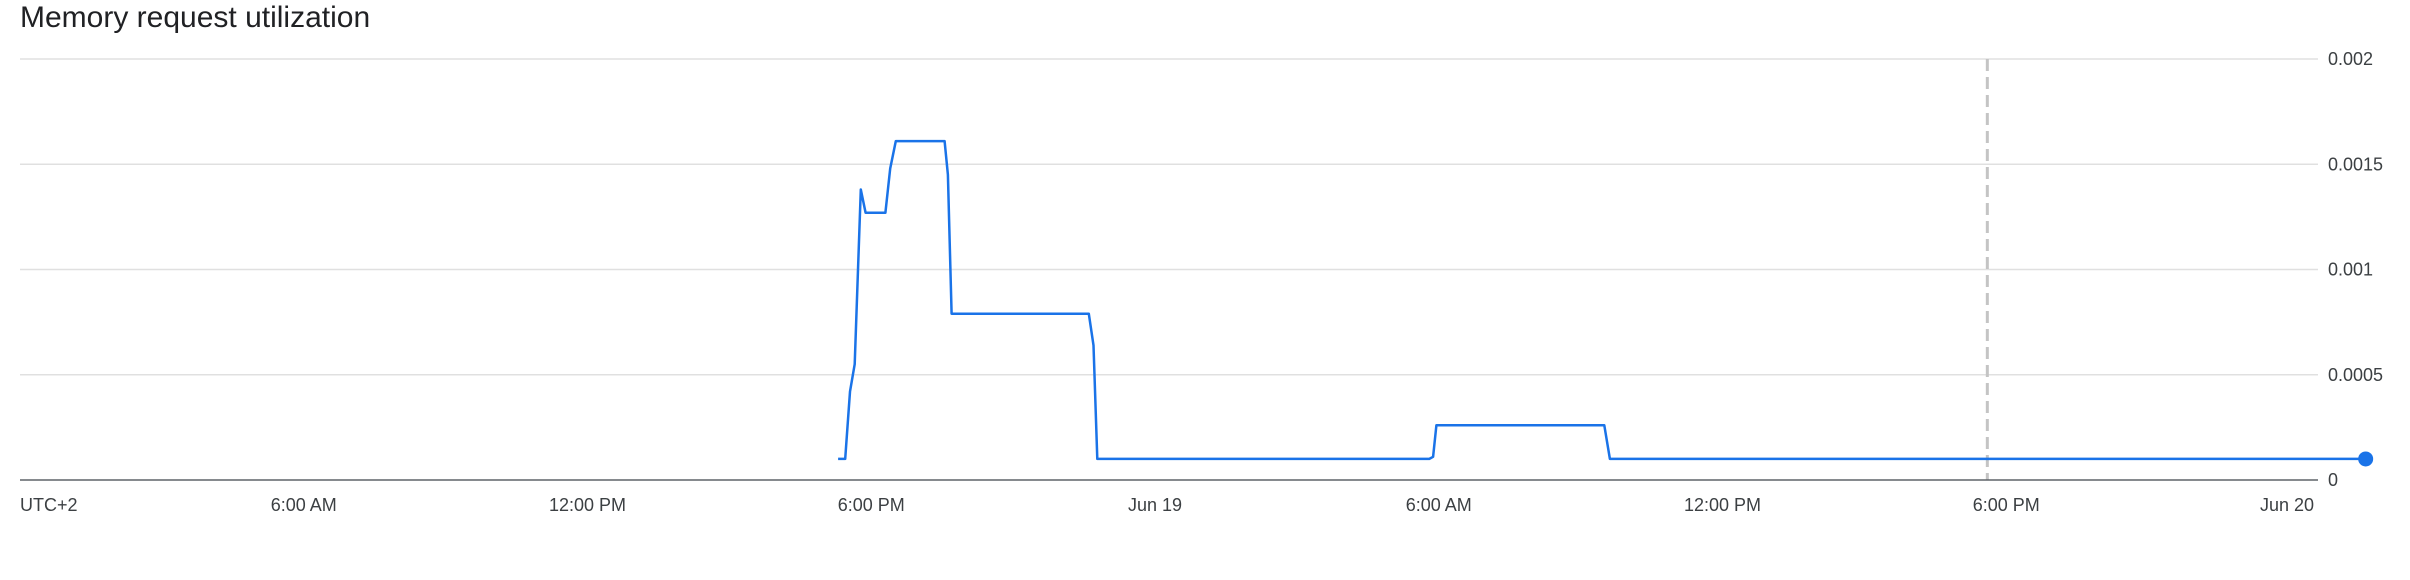  Describe the element at coordinates (2006, 505) in the screenshot. I see `x-tick-label-7: 6:00 PM` at that location.